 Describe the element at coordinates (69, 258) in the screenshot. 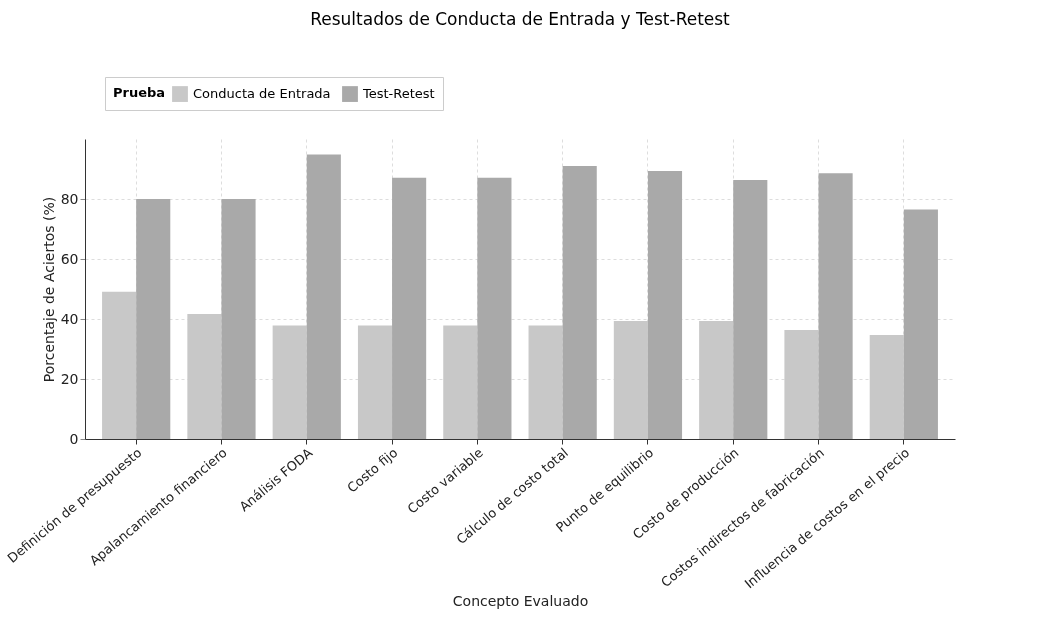

I see `y-tick-label: 60` at that location.